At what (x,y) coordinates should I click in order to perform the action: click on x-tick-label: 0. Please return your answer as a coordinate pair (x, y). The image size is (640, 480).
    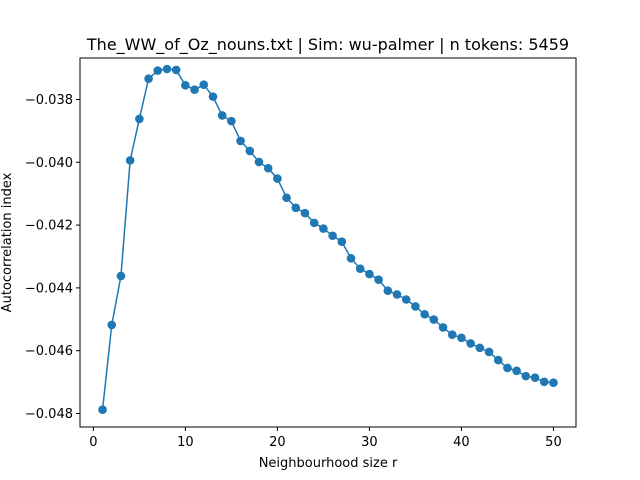
    Looking at the image, I should click on (93, 442).